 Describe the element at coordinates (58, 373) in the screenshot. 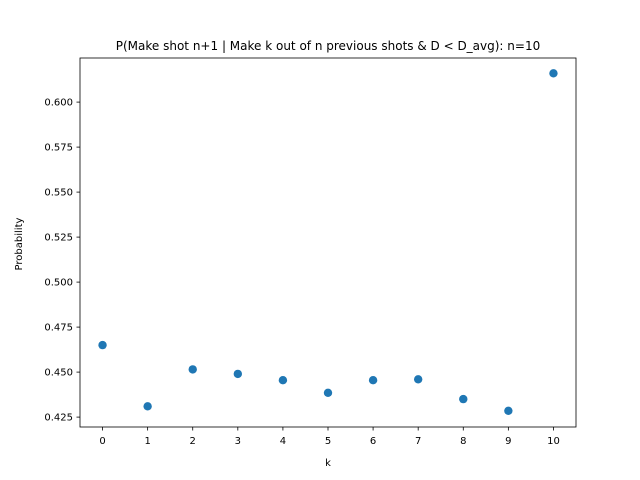

I see `y-tick-label: 0.450` at that location.